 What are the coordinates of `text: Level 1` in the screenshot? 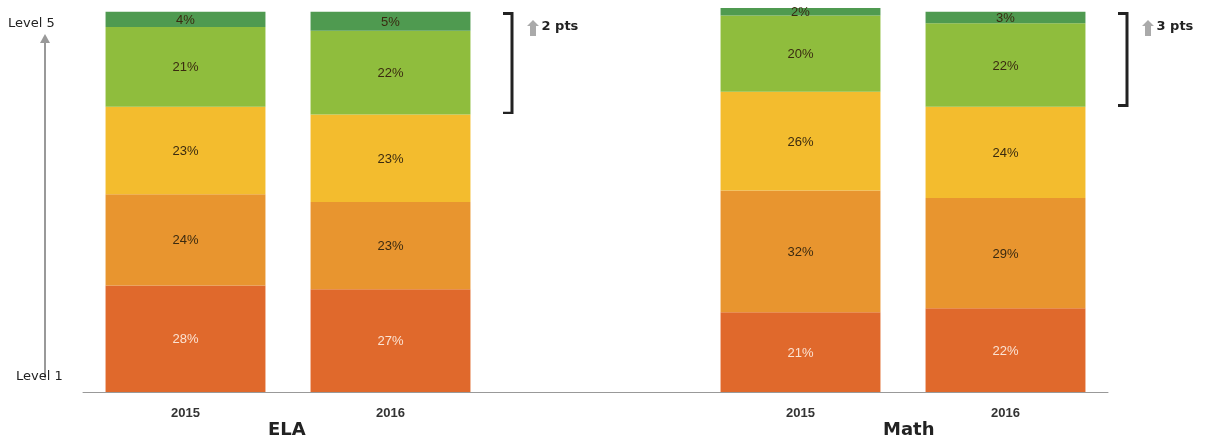 It's located at (39, 375).